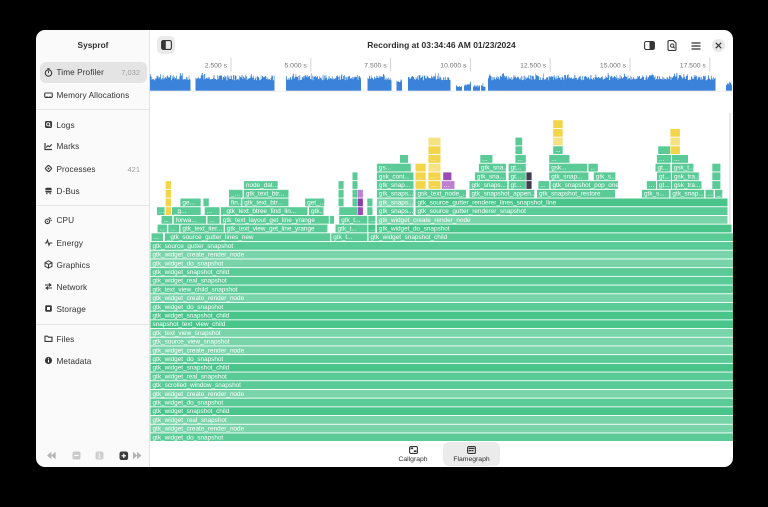  I want to click on svg-text: 2.500 s, so click(216, 66).